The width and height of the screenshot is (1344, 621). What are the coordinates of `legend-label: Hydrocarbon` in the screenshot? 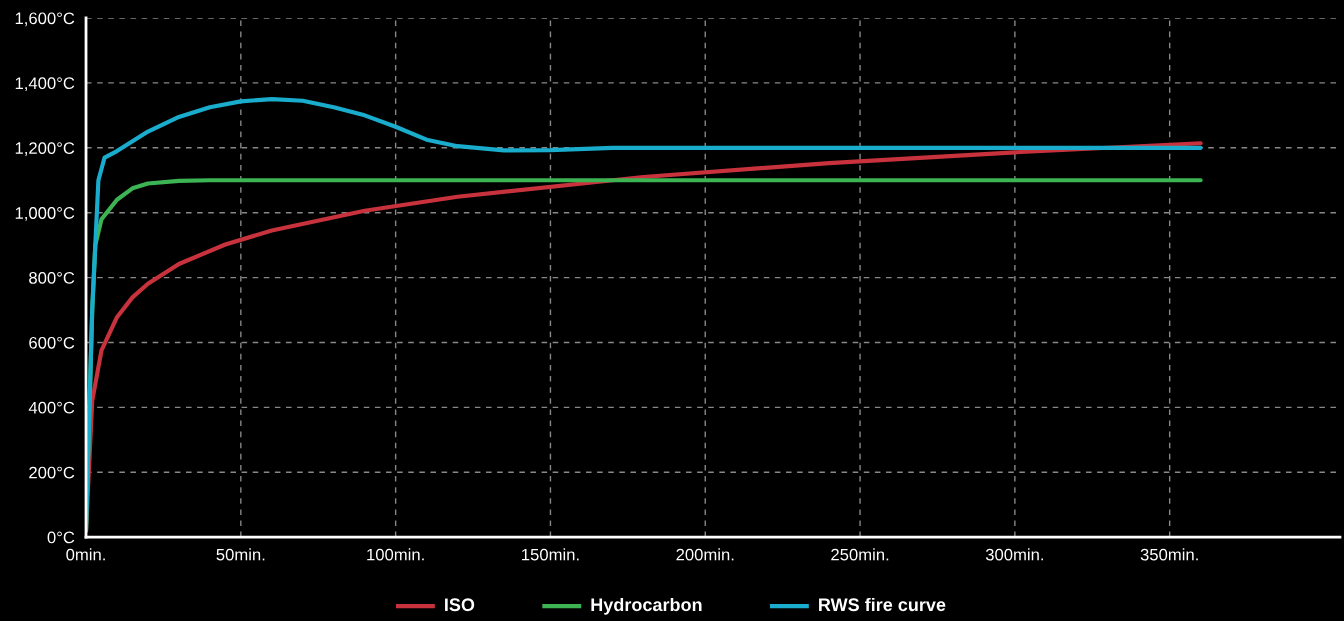 It's located at (646, 606).